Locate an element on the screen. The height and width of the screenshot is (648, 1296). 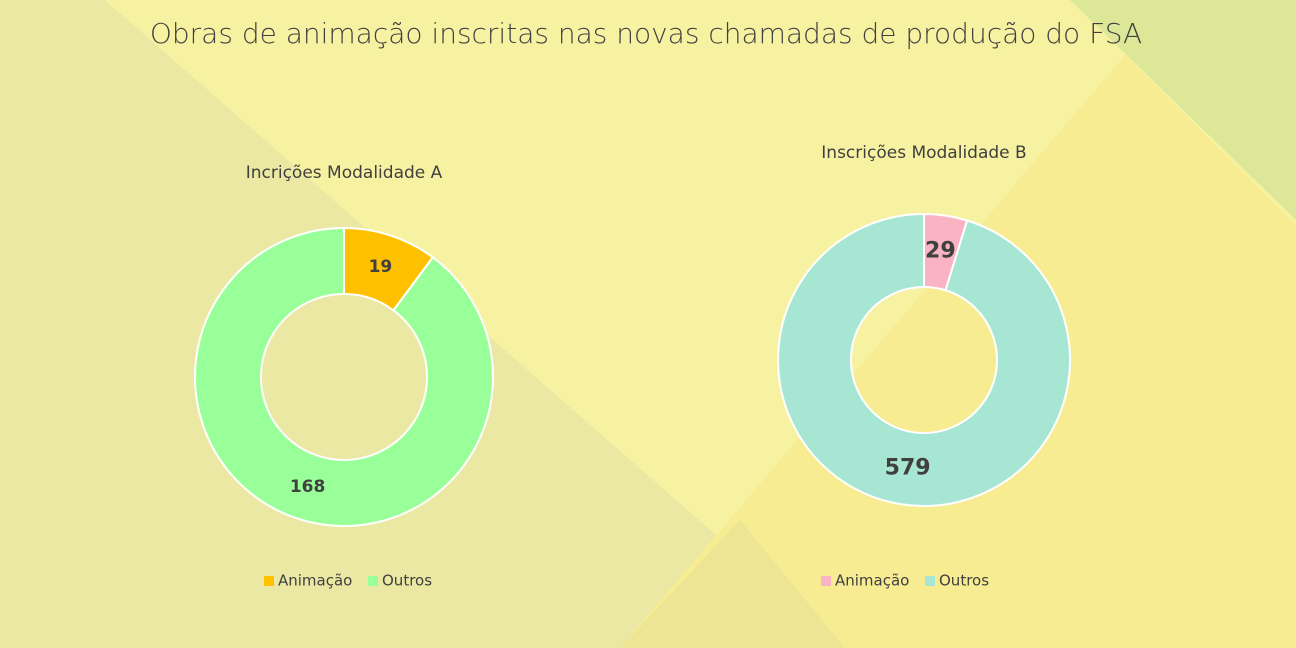
data-label: 579 is located at coordinates (908, 467).